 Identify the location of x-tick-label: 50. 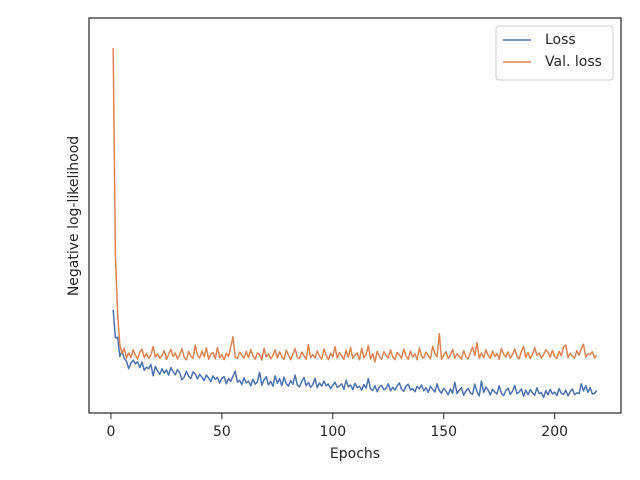
(222, 432).